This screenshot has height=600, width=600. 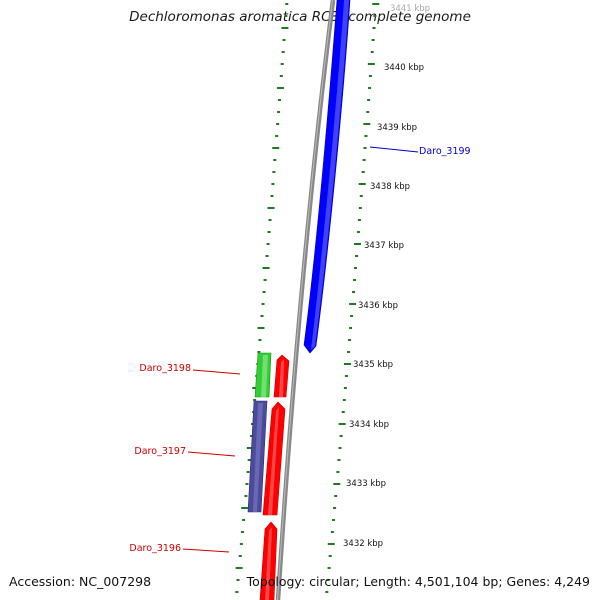 What do you see at coordinates (257, 456) in the screenshot?
I see `purple-feature` at bounding box center [257, 456].